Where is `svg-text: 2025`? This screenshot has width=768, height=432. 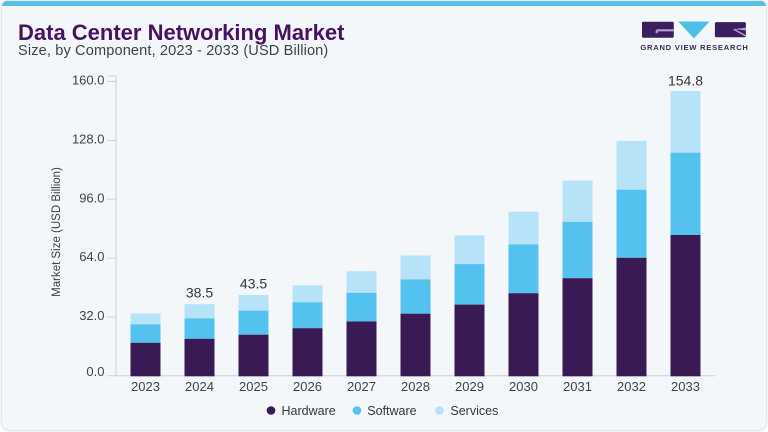
svg-text: 2025 is located at coordinates (253, 386).